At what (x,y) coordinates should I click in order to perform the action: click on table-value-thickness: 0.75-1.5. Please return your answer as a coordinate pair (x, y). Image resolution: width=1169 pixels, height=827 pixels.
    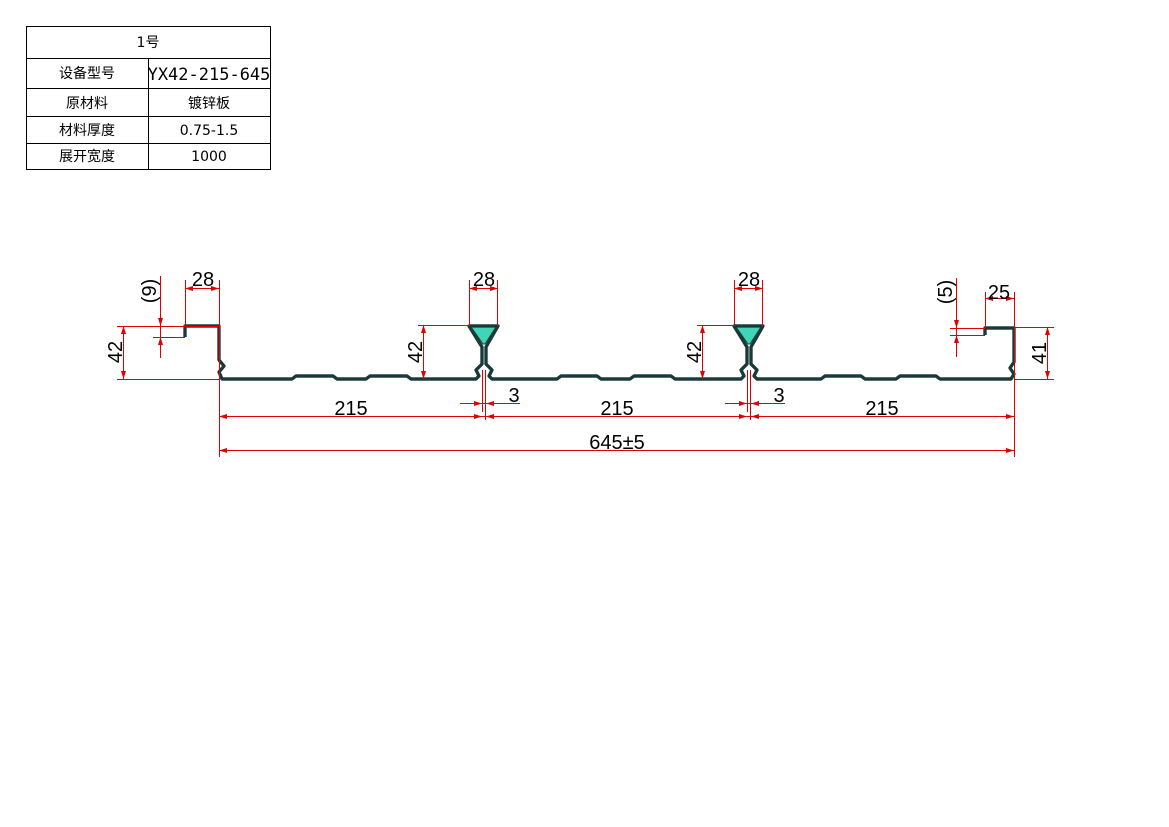
    Looking at the image, I should click on (209, 131).